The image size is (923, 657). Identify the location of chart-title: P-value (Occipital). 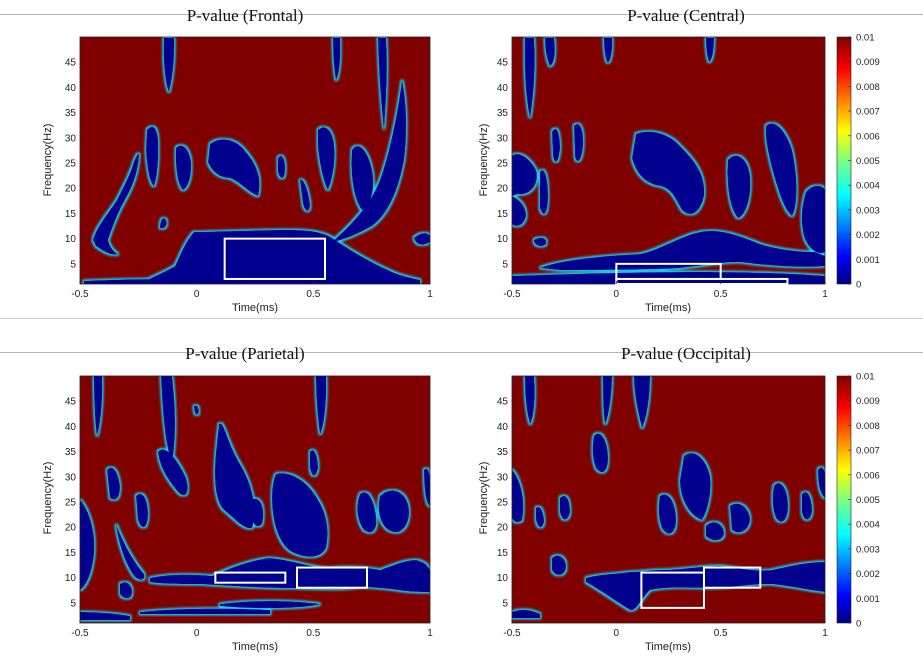
(686, 353).